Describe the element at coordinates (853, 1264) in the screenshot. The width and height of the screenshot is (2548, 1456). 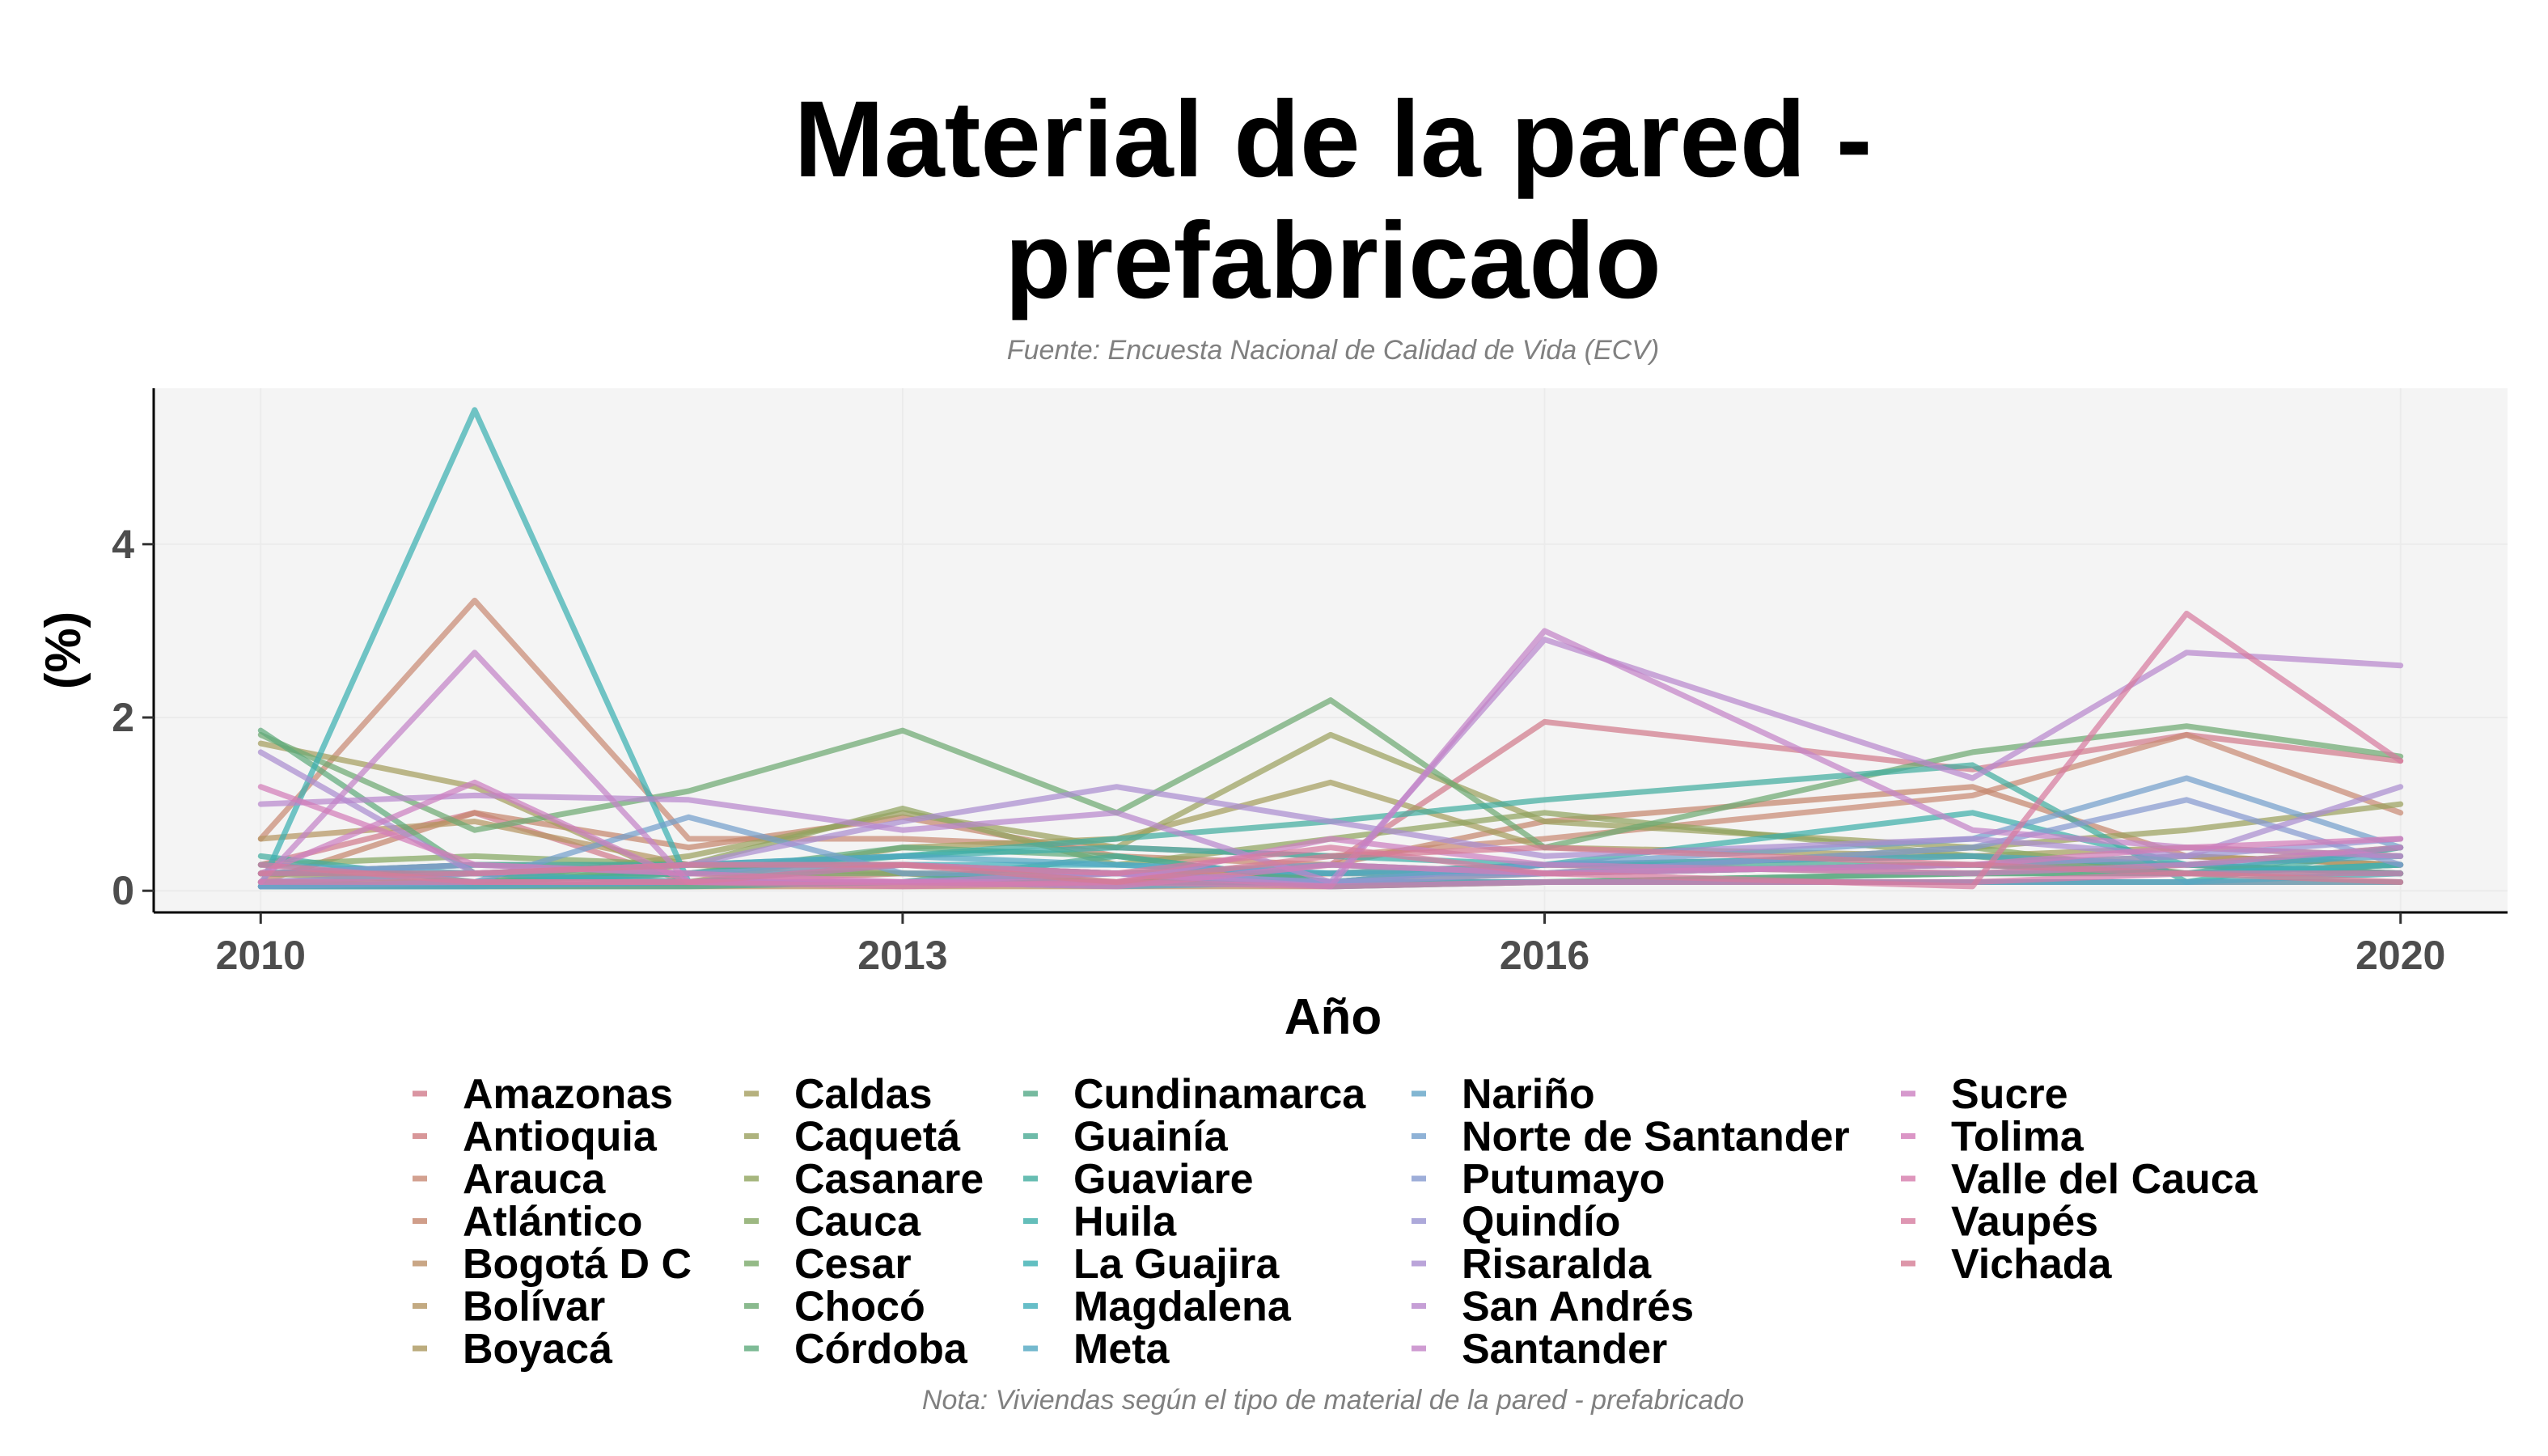
I see `legend-label-cesar: Cesar` at that location.